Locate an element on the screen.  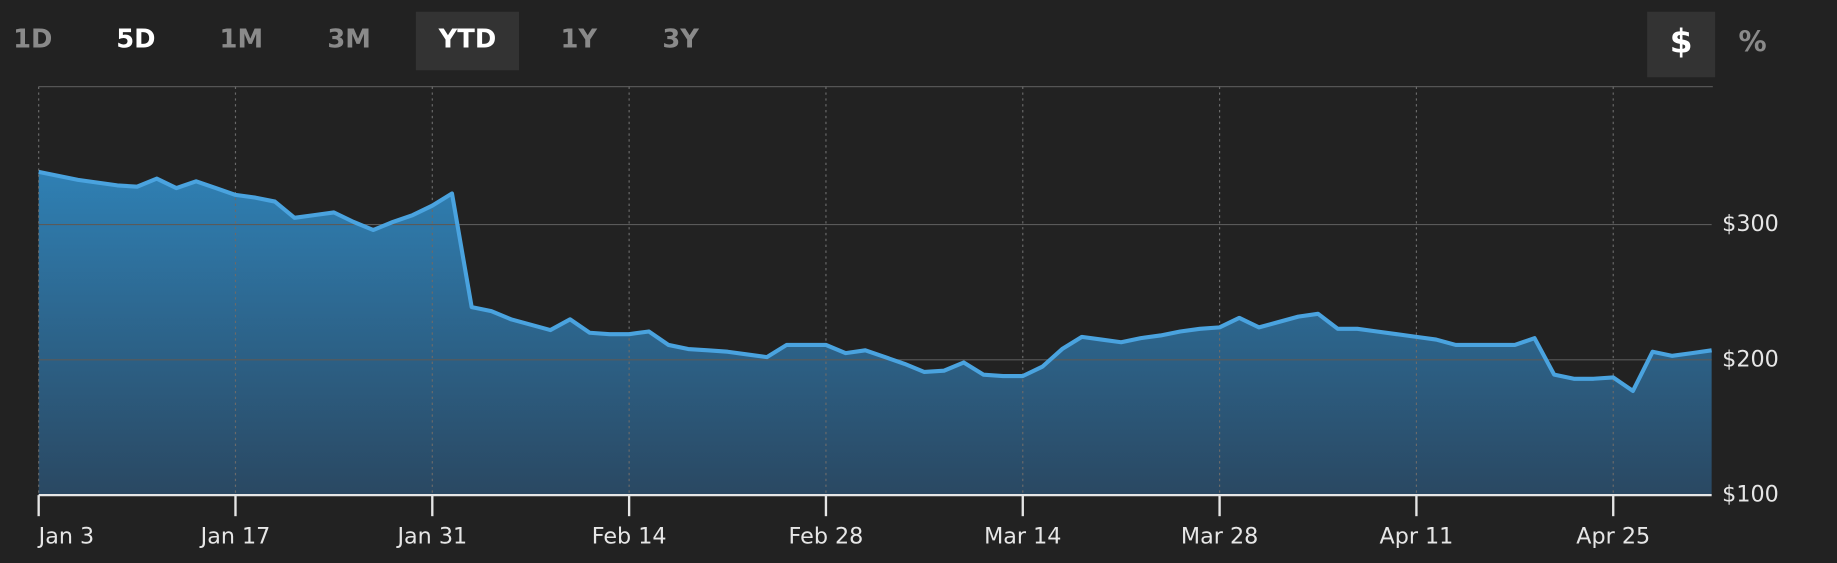
x-tick-label: Apr 25 is located at coordinates (1613, 537).